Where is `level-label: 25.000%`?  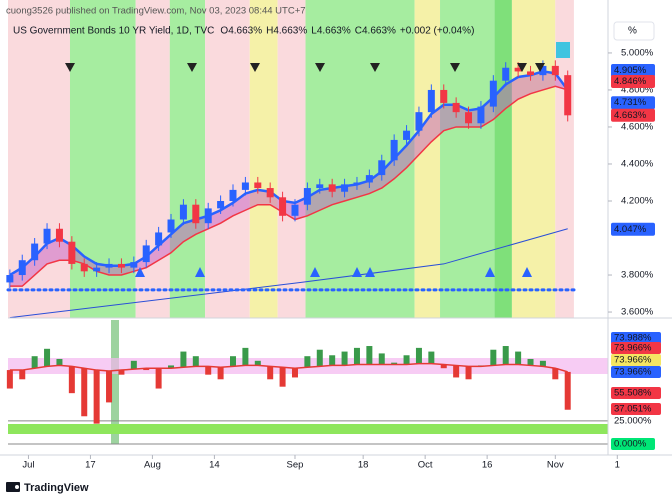
level-label: 25.000% is located at coordinates (633, 420).